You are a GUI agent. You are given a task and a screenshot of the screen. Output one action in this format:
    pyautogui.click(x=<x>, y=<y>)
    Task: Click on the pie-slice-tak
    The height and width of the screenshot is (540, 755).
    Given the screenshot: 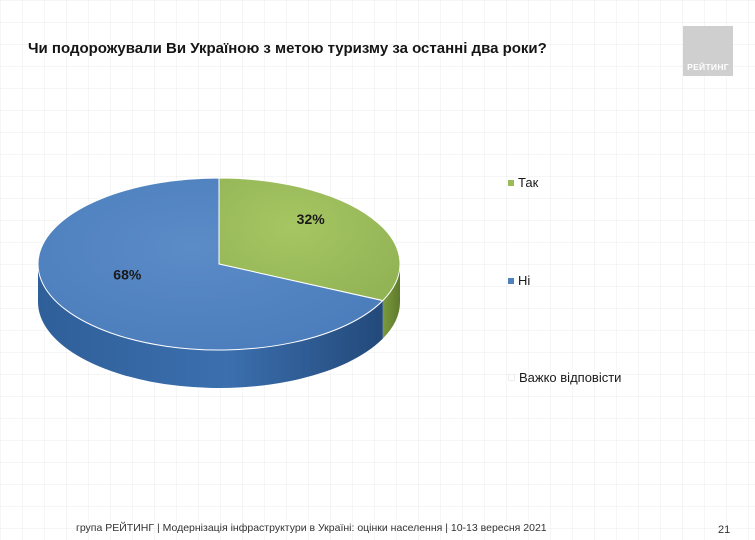 What is the action you would take?
    pyautogui.click(x=309, y=239)
    